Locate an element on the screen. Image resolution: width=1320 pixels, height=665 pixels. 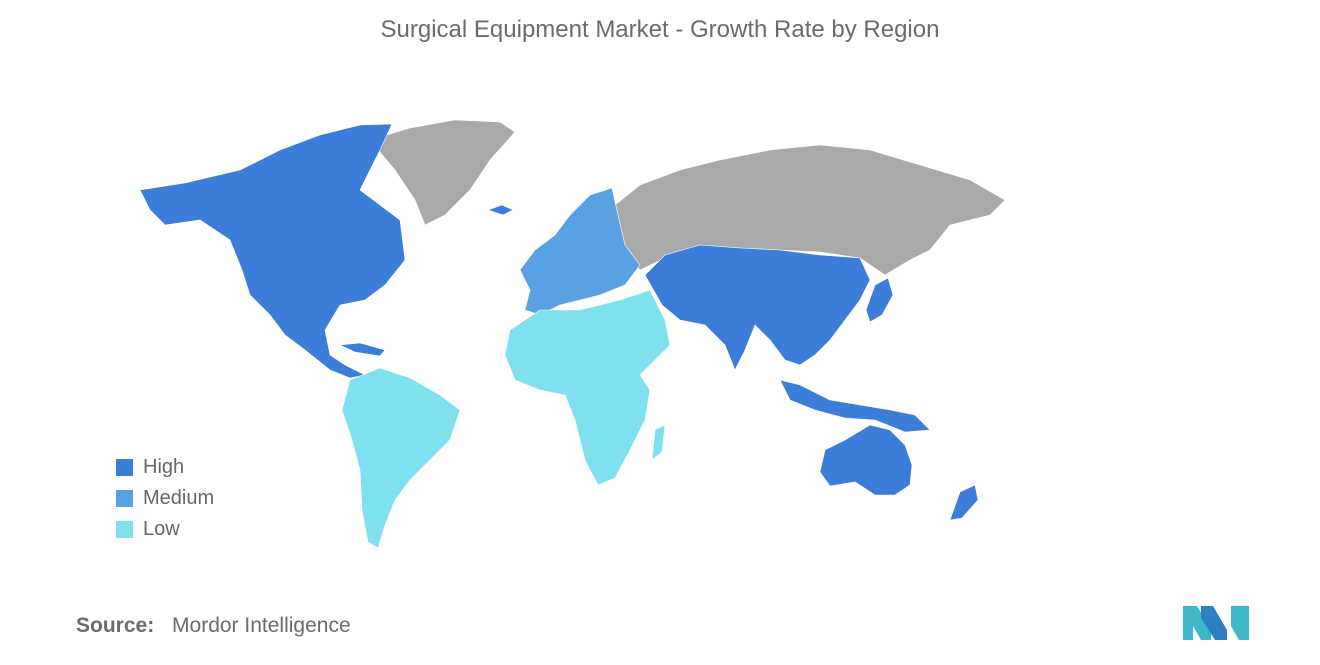
legend-item-low: Low is located at coordinates (165, 529).